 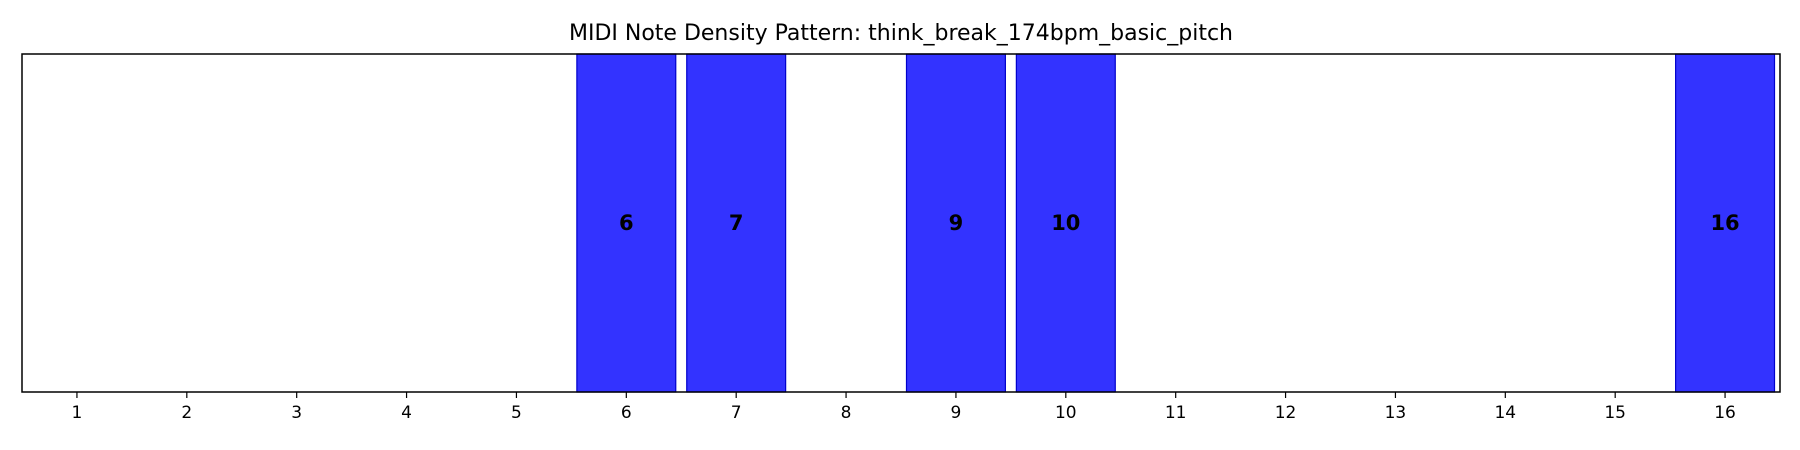 I want to click on x-tick-label-3: 3, so click(x=296, y=413).